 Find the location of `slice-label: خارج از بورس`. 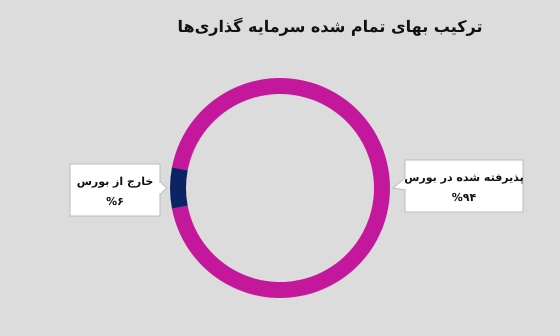

slice-label: خارج از بورس is located at coordinates (115, 181).